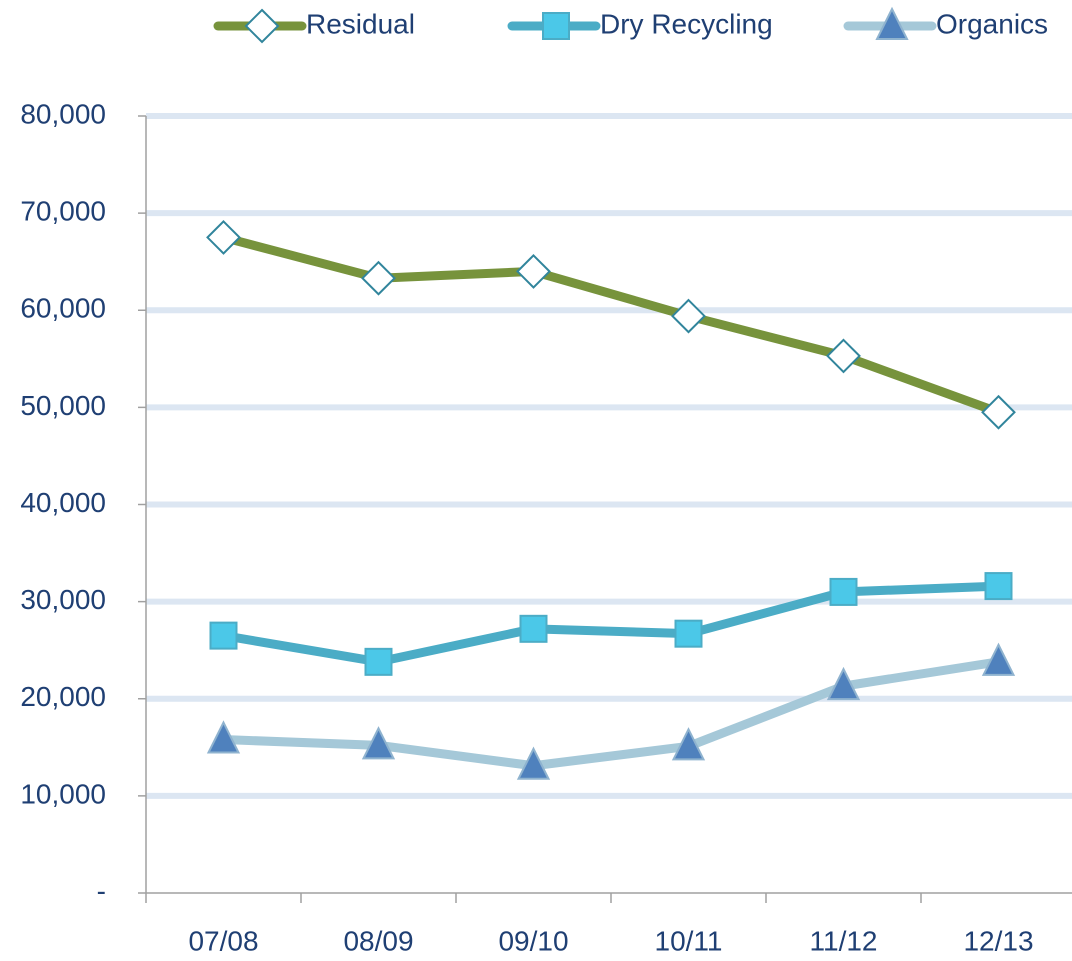 This screenshot has height=961, width=1072. What do you see at coordinates (689, 940) in the screenshot?
I see `x-tick-label: 10/11` at bounding box center [689, 940].